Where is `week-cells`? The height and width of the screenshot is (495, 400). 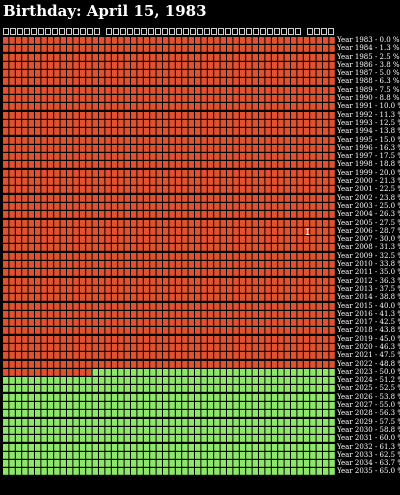 week-cells is located at coordinates (169, 405).